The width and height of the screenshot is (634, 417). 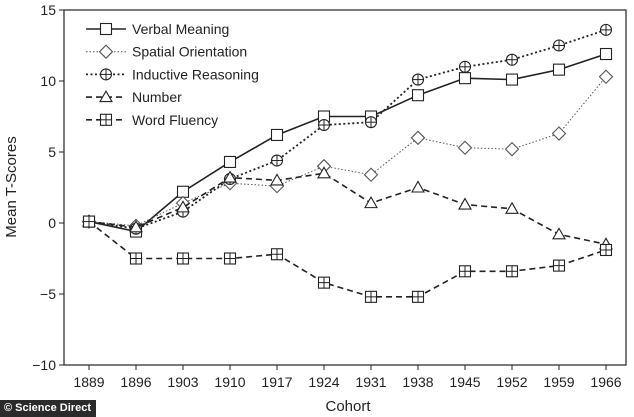 What do you see at coordinates (276, 382) in the screenshot?
I see `x-tick-label: 1917` at bounding box center [276, 382].